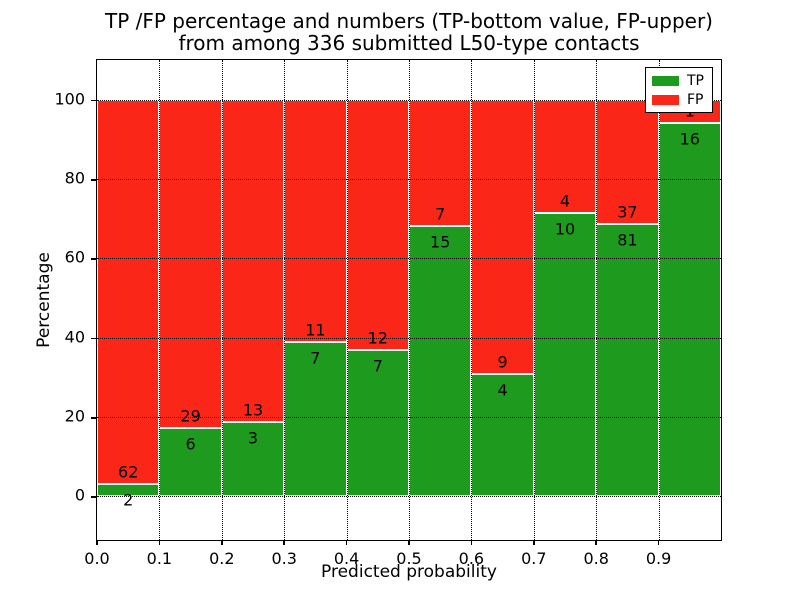 Image resolution: width=800 pixels, height=600 pixels. What do you see at coordinates (502, 362) in the screenshot?
I see `fp-count-label: 9` at bounding box center [502, 362].